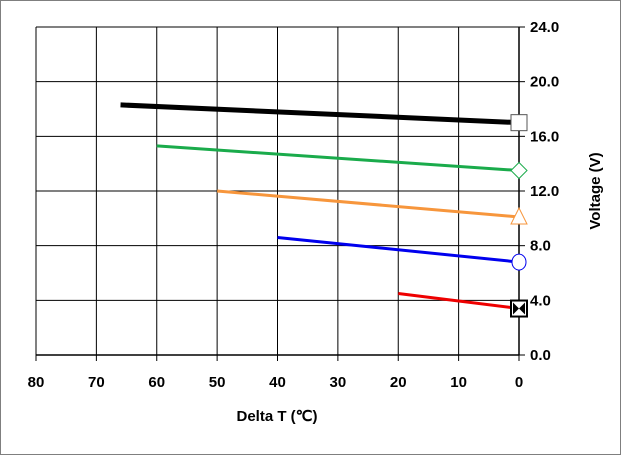  What do you see at coordinates (540, 300) in the screenshot?
I see `y-tick-label: 4.0` at bounding box center [540, 300].